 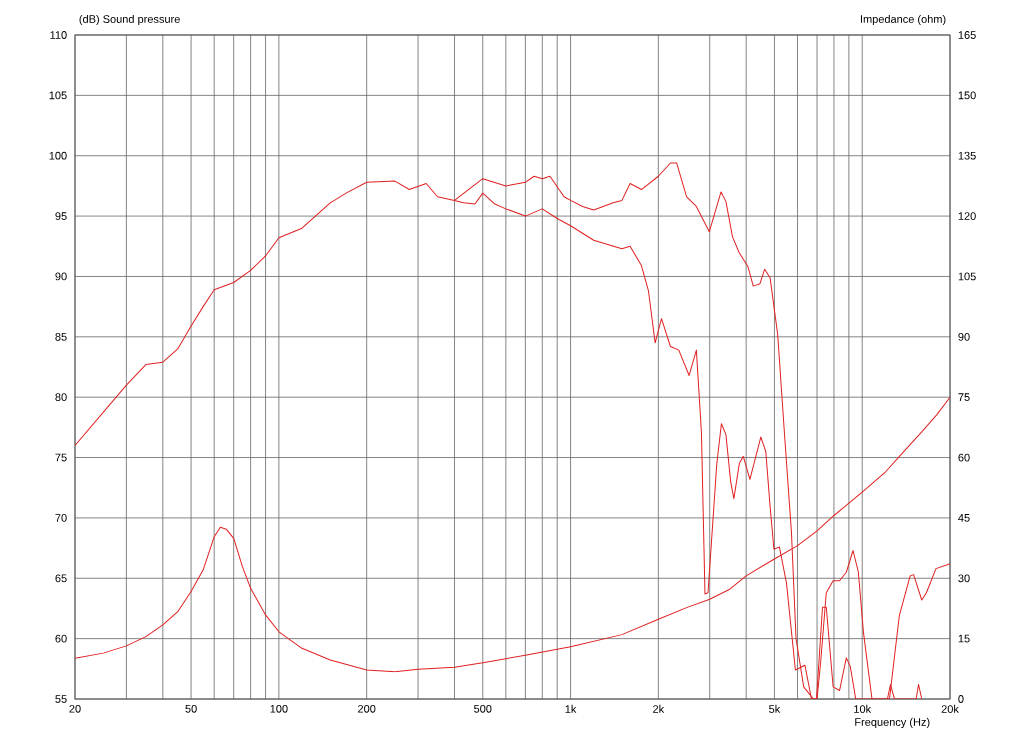 I want to click on y-tick-label: 110, so click(x=58, y=35).